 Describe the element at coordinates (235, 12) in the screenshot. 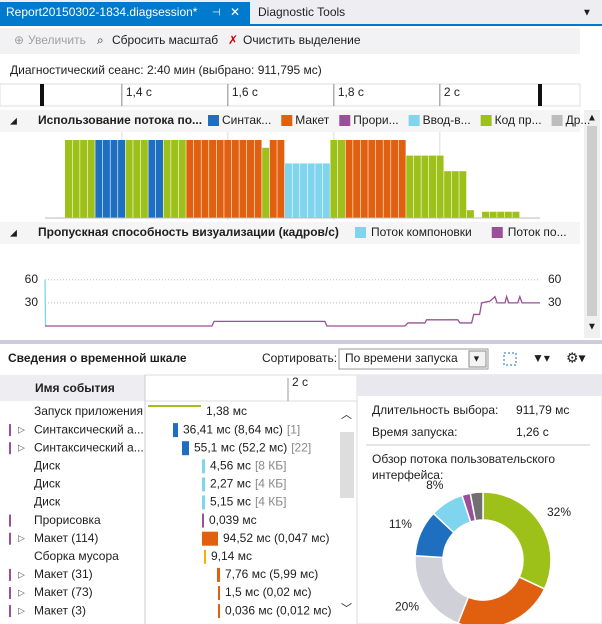

I see `close: ✕` at that location.